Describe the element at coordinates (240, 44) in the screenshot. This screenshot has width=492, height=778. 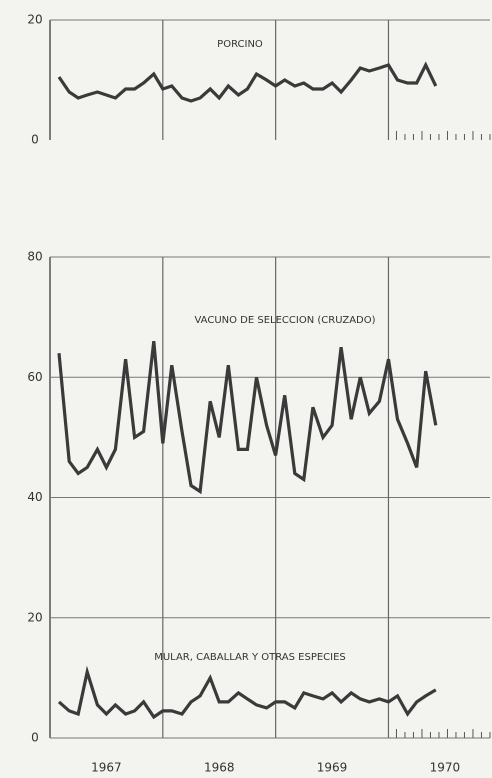
I see `series-label: PORCINO` at that location.